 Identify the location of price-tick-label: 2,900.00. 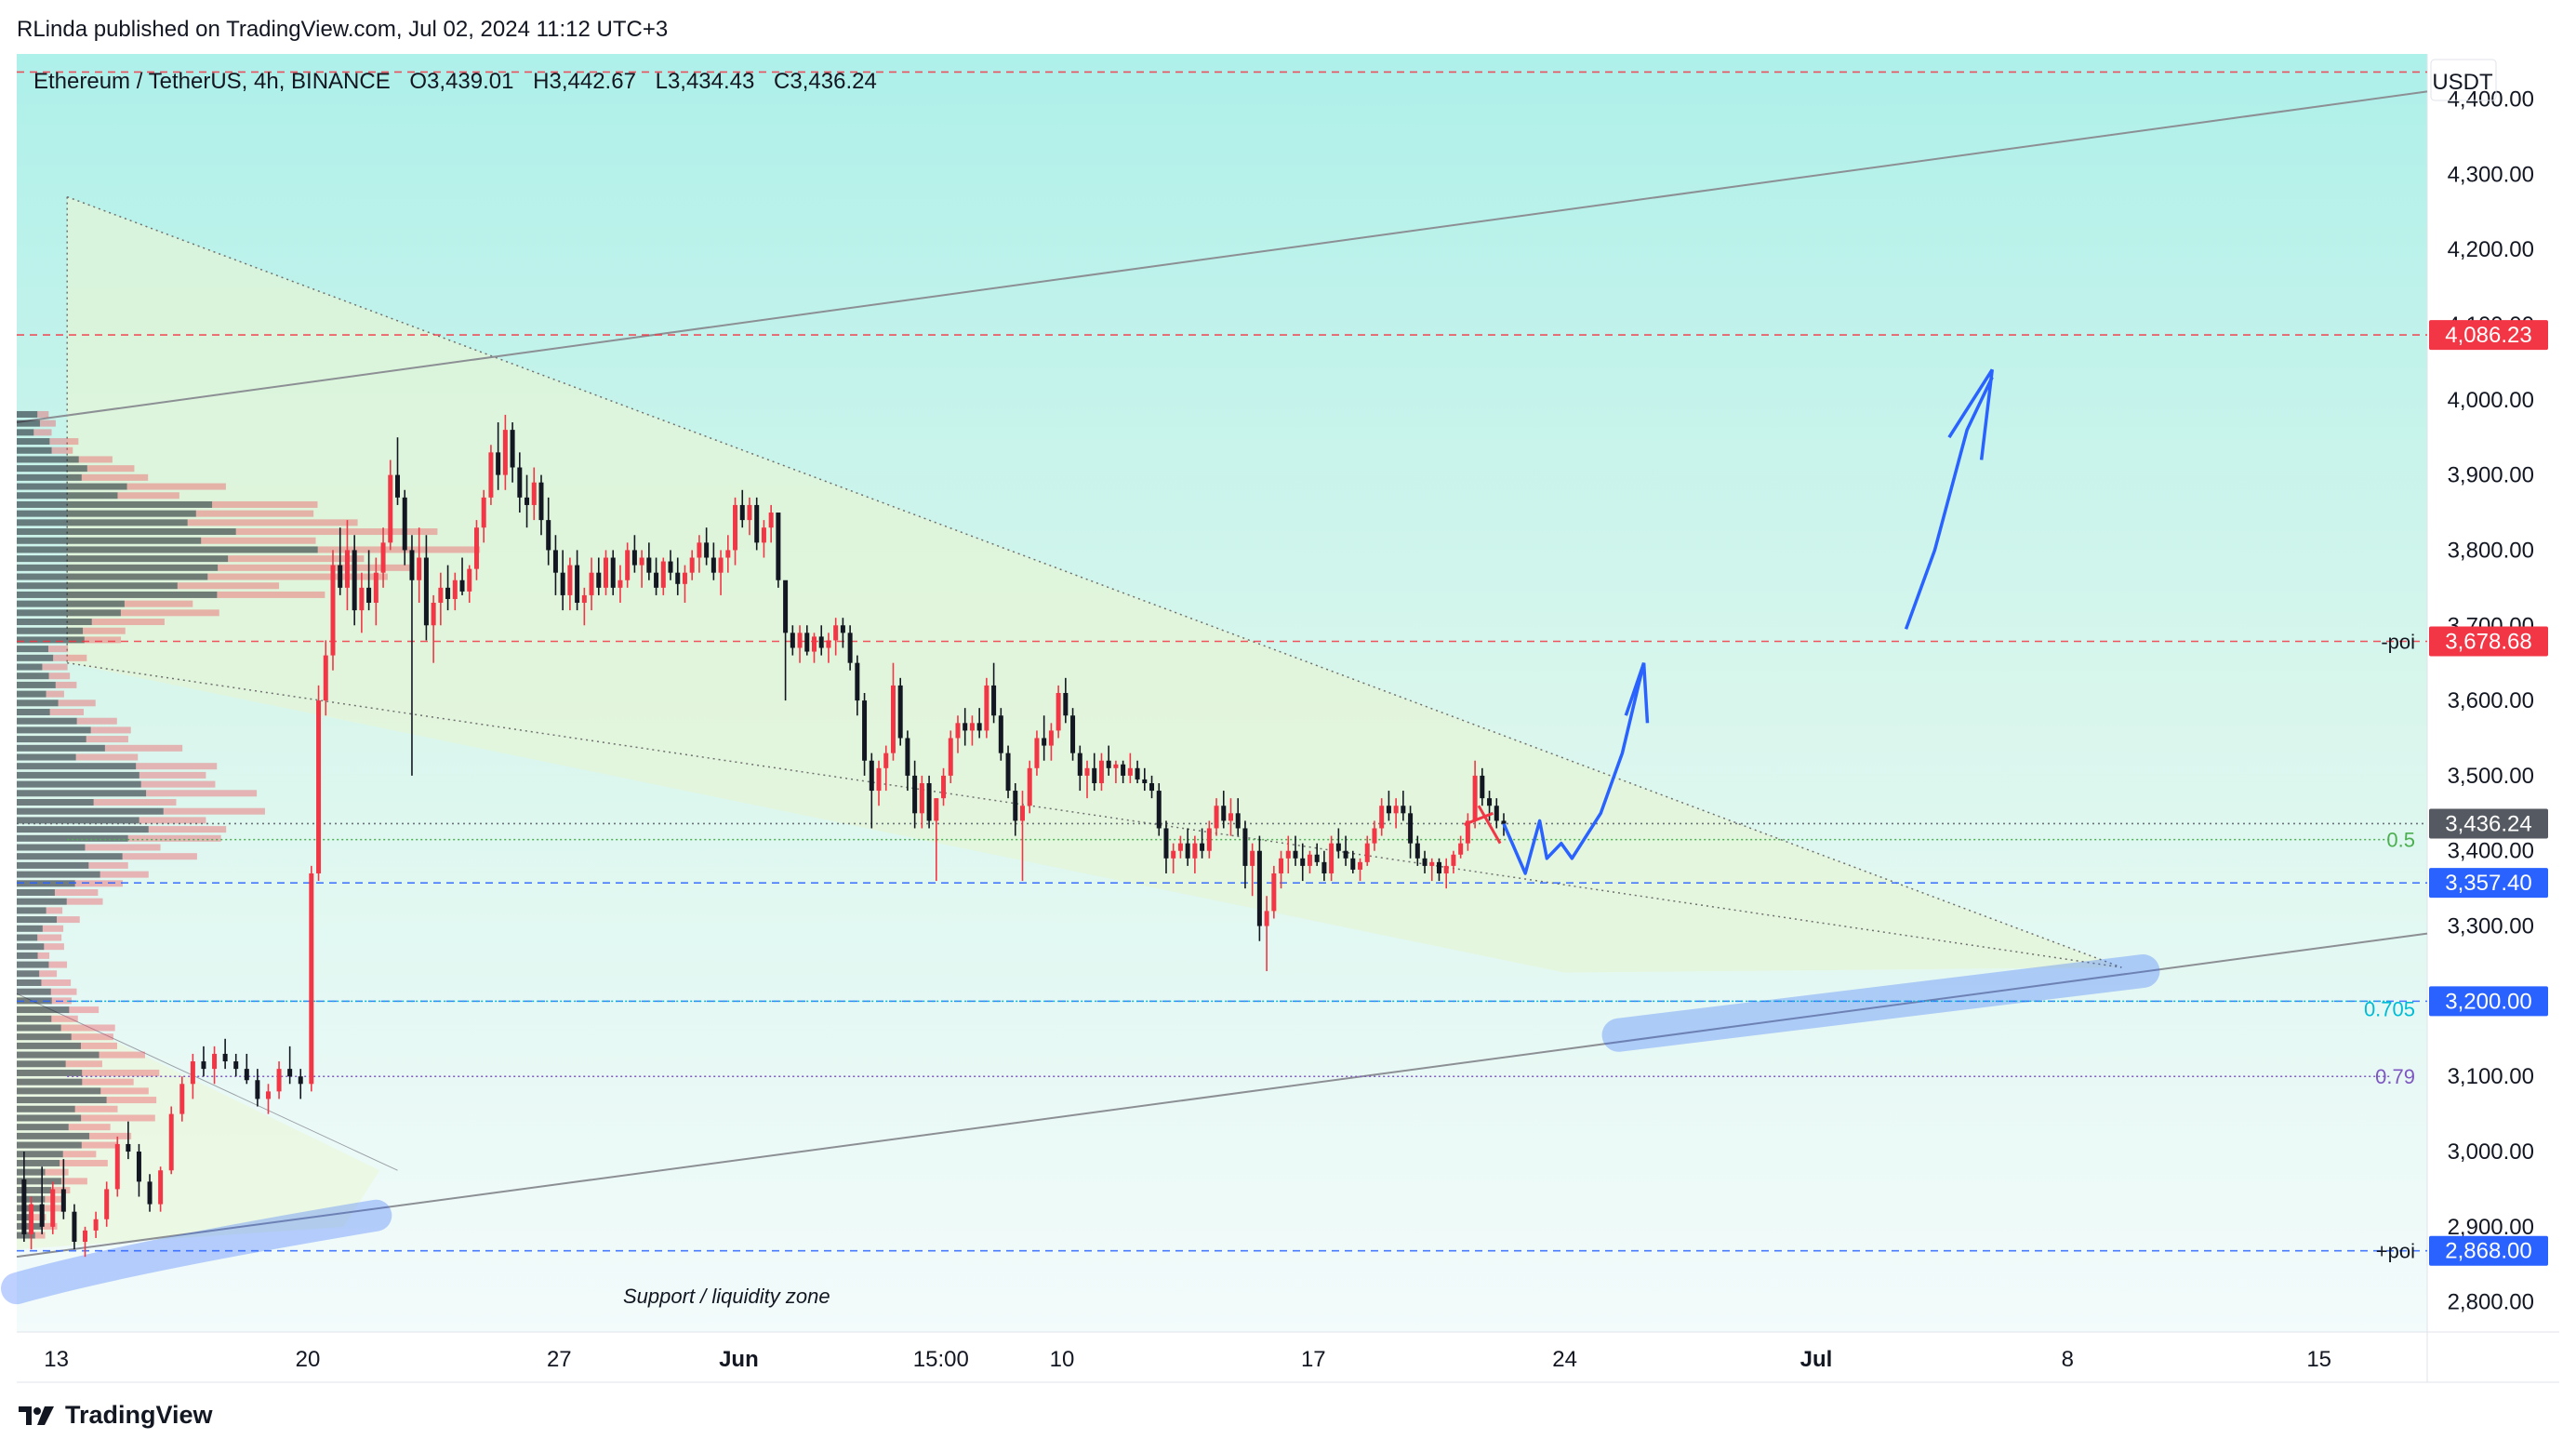
(2491, 1227).